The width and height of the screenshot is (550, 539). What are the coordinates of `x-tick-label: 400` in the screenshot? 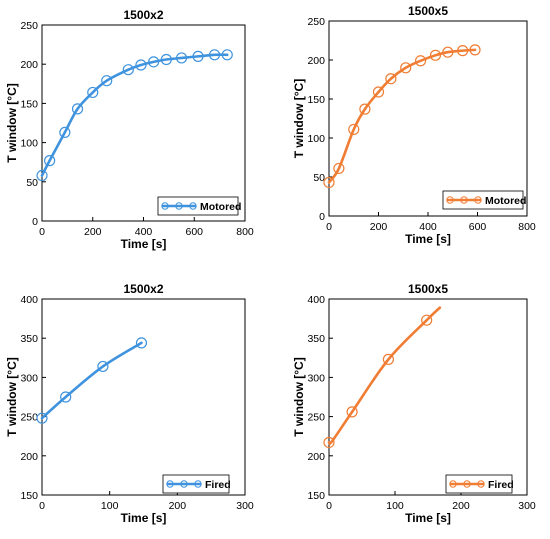 It's located at (428, 227).